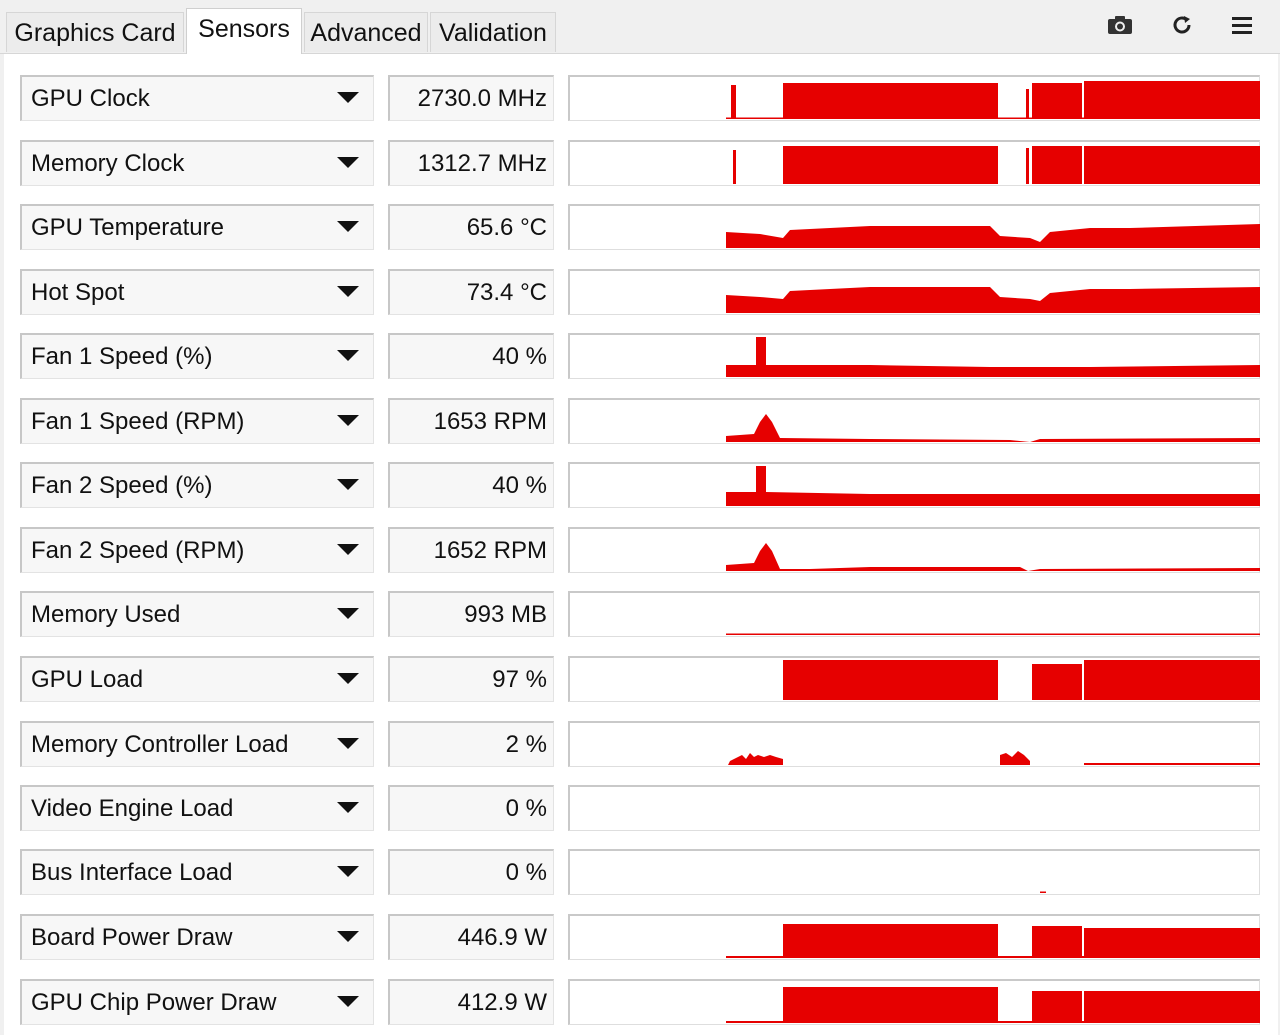  I want to click on sensor-select: Board Power Draw, so click(197, 937).